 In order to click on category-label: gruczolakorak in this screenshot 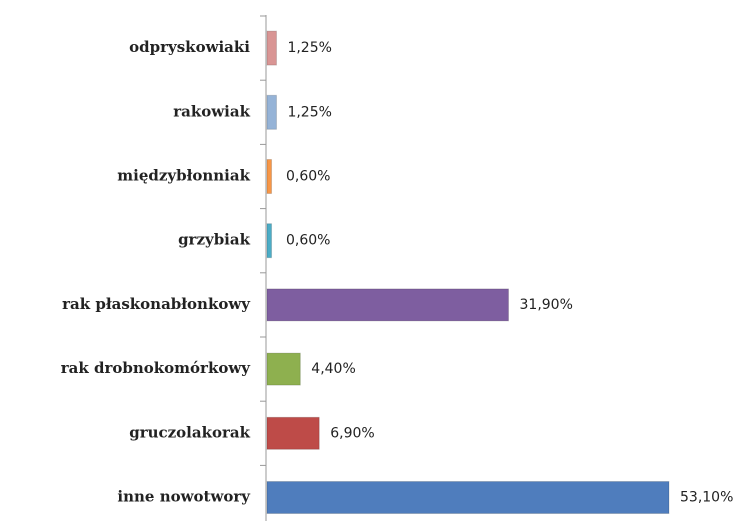, I will do `click(189, 432)`.